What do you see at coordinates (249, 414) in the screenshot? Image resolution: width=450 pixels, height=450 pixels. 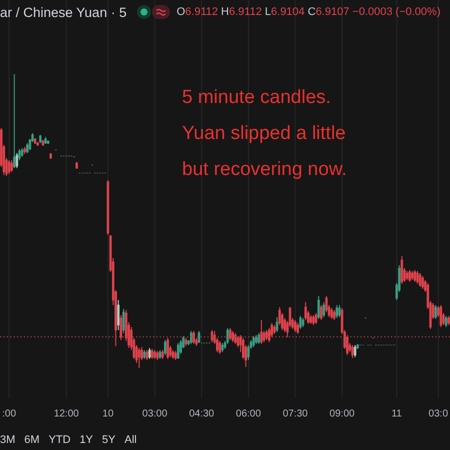 I see `x-tick-label: 06:00` at bounding box center [249, 414].